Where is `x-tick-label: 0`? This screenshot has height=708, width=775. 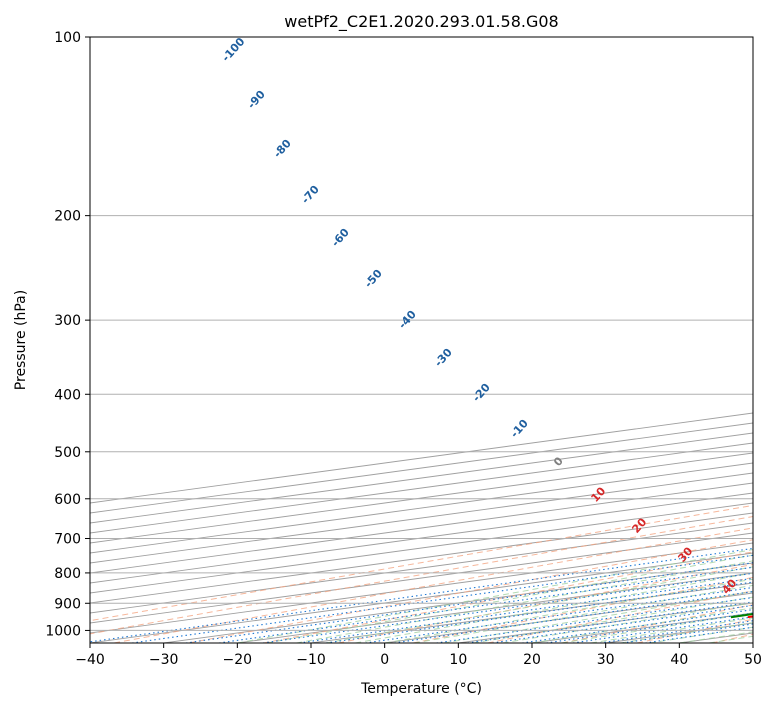 x-tick-label: 0 is located at coordinates (384, 660).